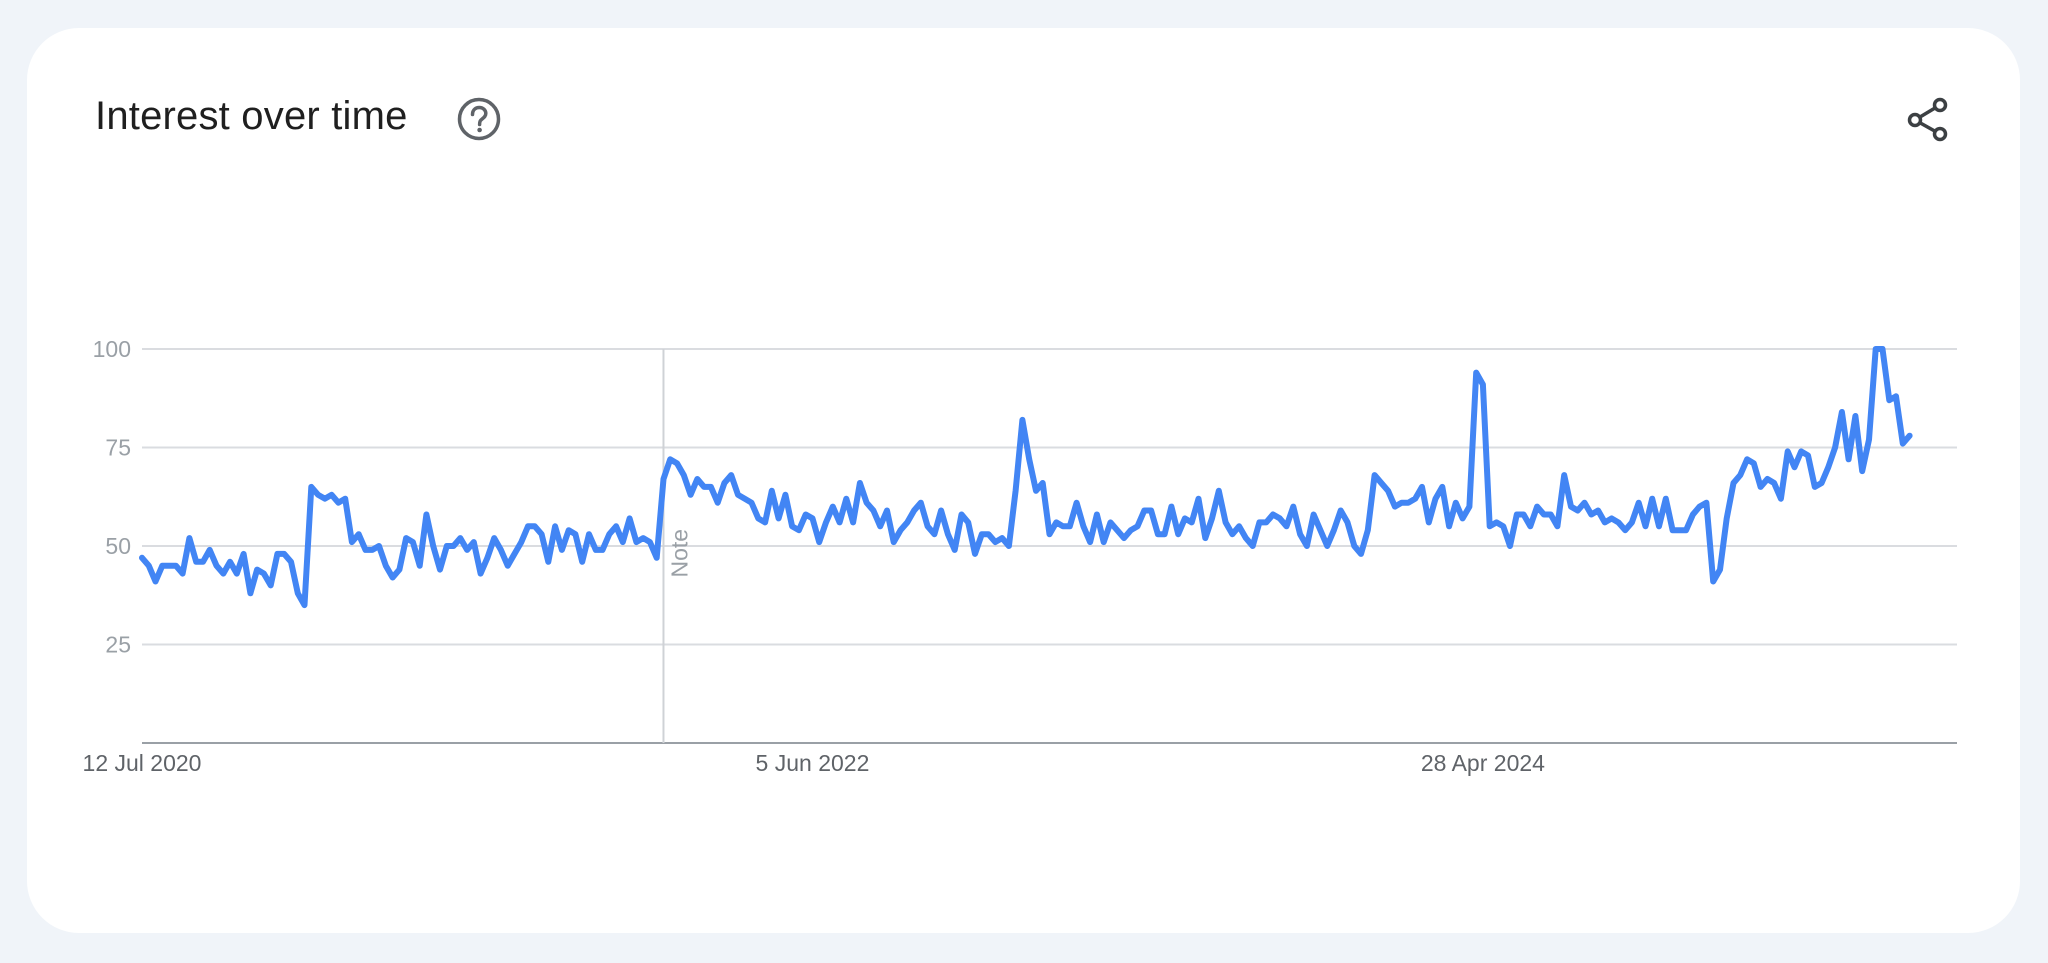 This screenshot has width=2048, height=963. I want to click on note-label: Note, so click(679, 553).